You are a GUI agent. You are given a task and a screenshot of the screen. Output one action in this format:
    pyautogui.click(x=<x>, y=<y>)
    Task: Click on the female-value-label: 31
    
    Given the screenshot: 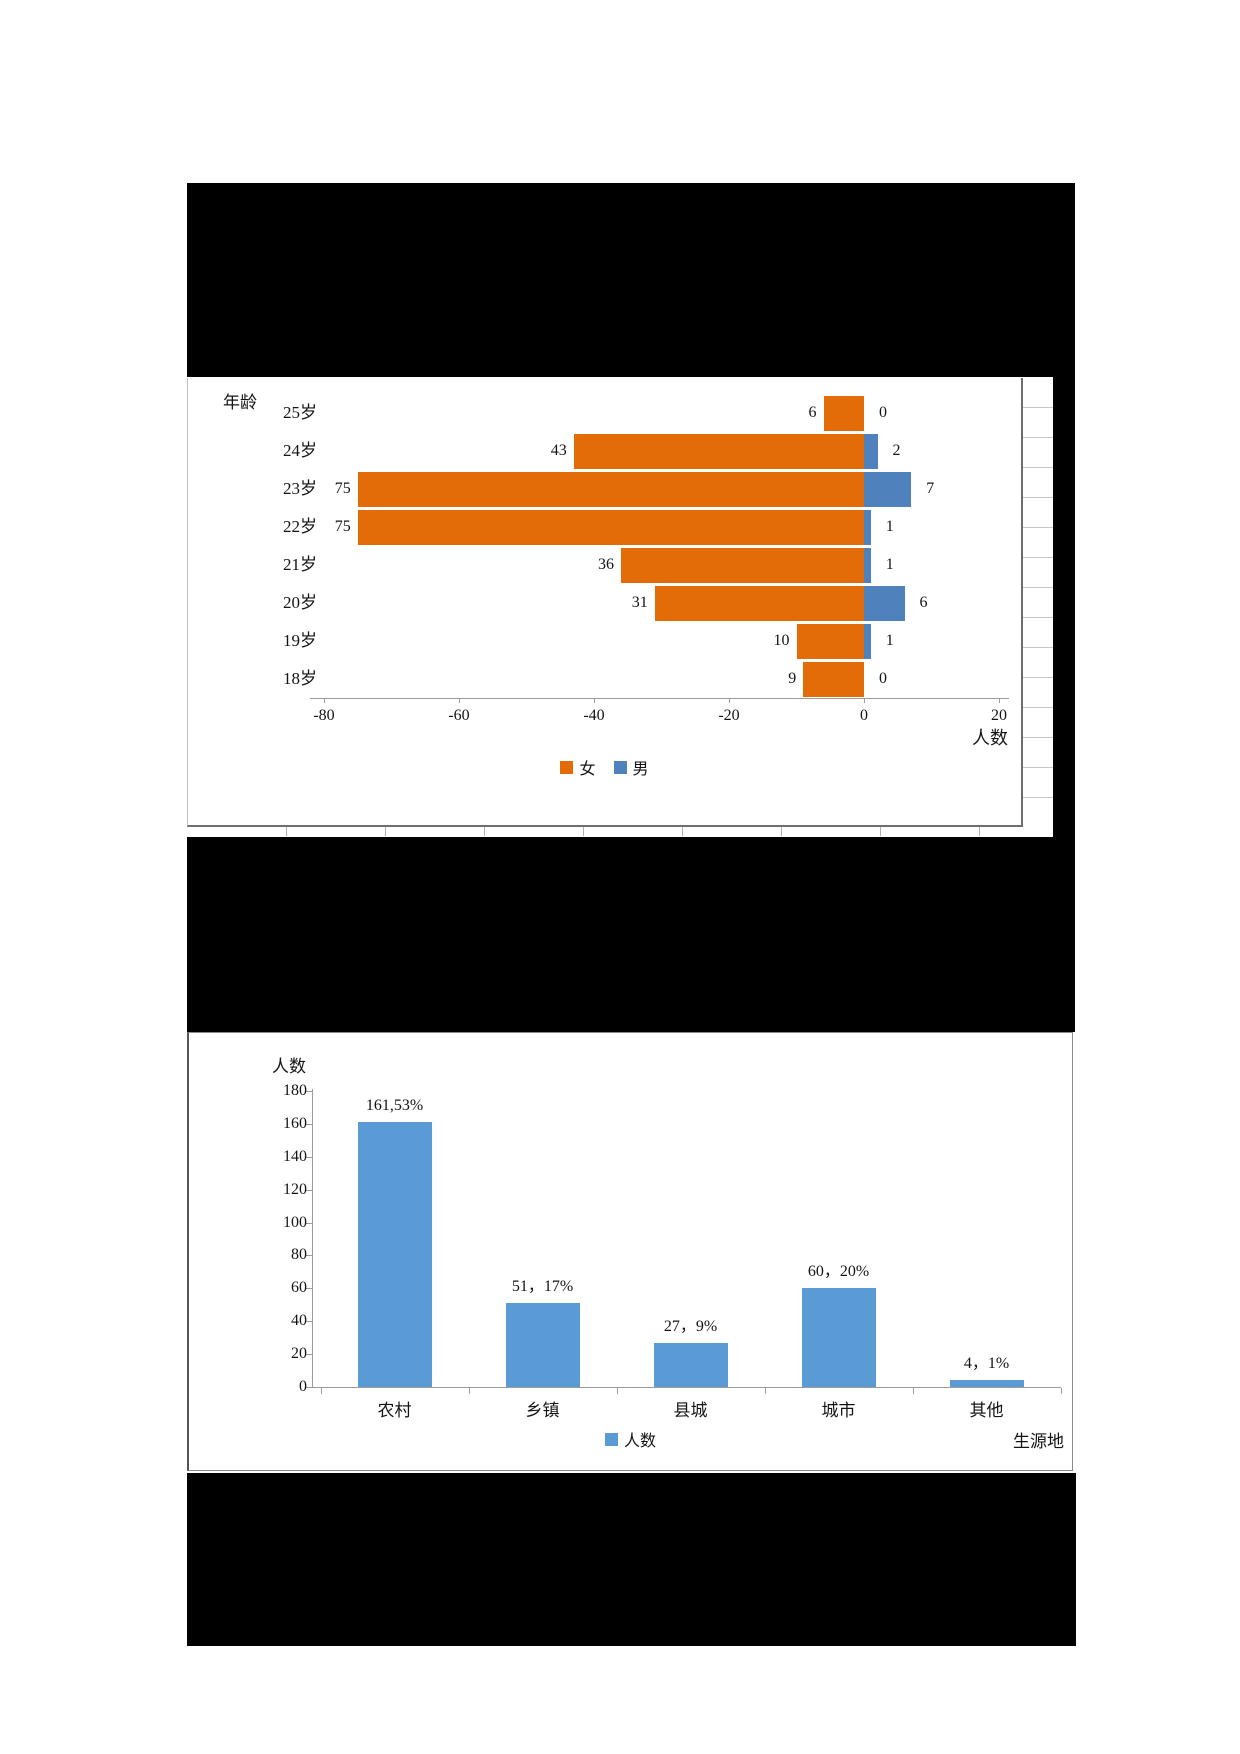 What is the action you would take?
    pyautogui.click(x=639, y=602)
    